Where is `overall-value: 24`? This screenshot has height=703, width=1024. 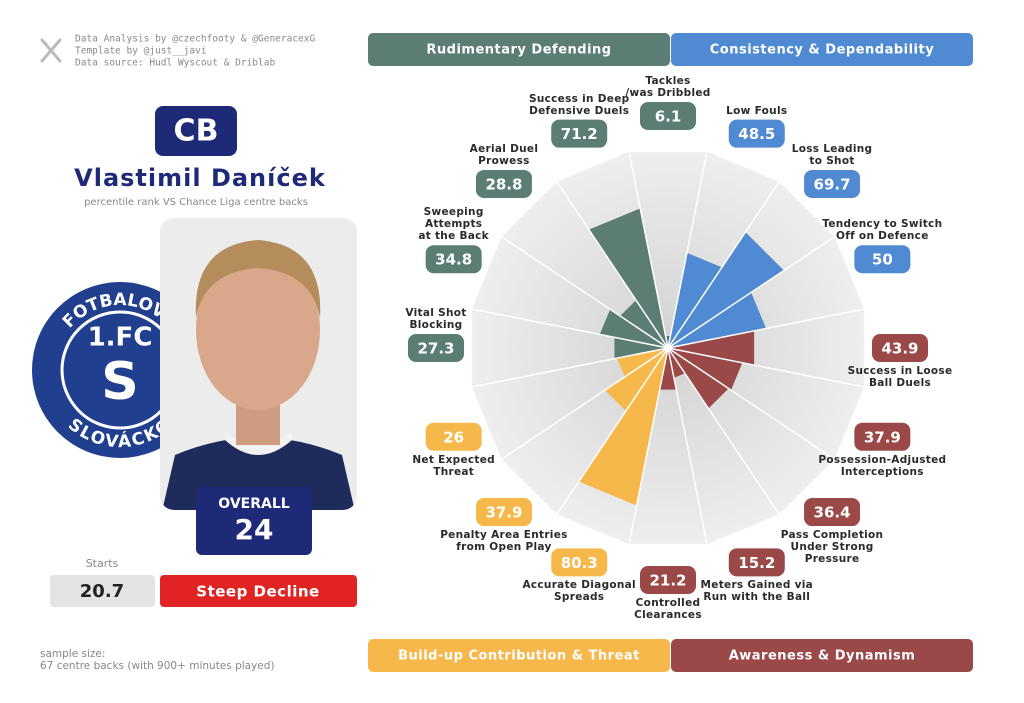
overall-value: 24 is located at coordinates (254, 529).